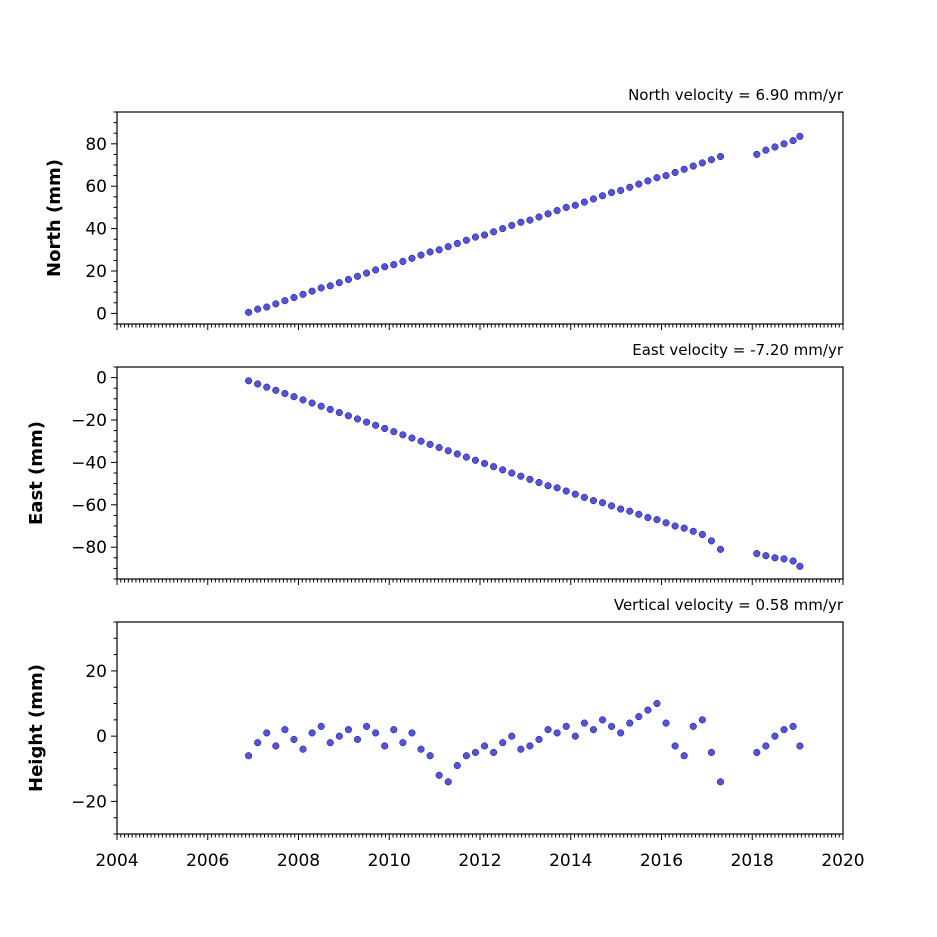 The width and height of the screenshot is (937, 937). I want to click on north-y-tick-label: 80, so click(96, 145).